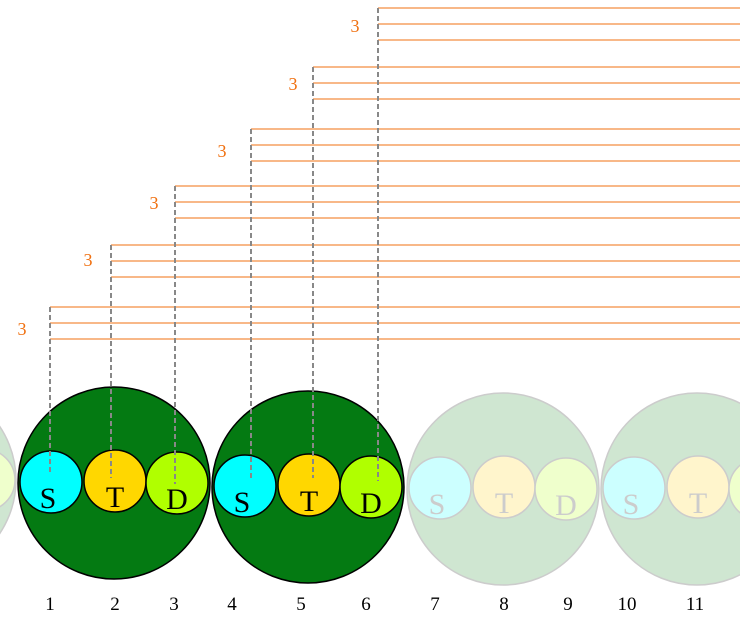  I want to click on function-group: D, so click(8, 480).